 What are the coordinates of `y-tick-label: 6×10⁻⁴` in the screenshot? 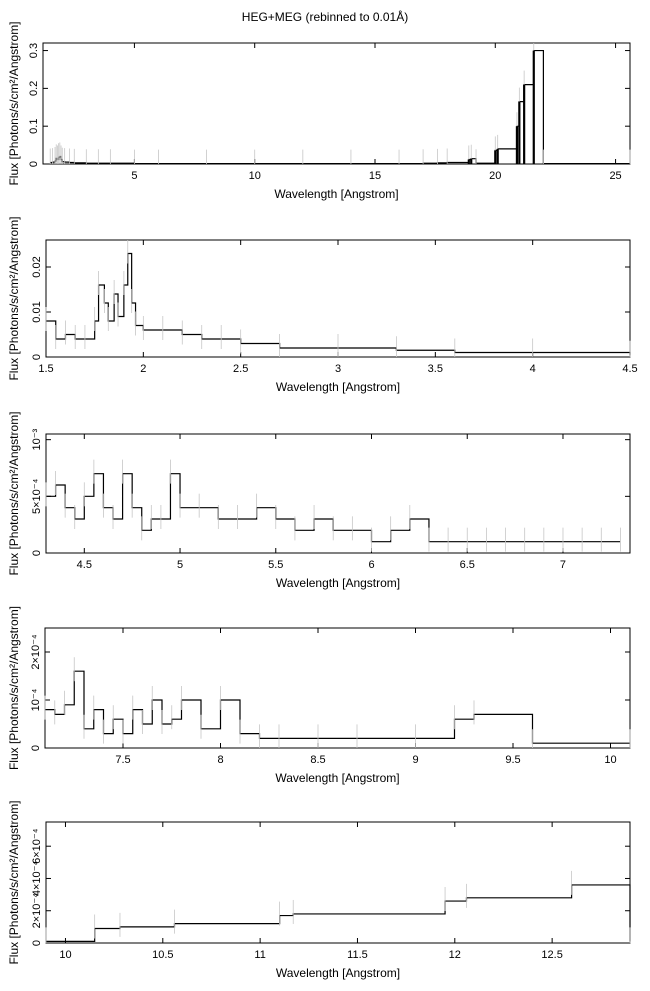 It's located at (37, 846).